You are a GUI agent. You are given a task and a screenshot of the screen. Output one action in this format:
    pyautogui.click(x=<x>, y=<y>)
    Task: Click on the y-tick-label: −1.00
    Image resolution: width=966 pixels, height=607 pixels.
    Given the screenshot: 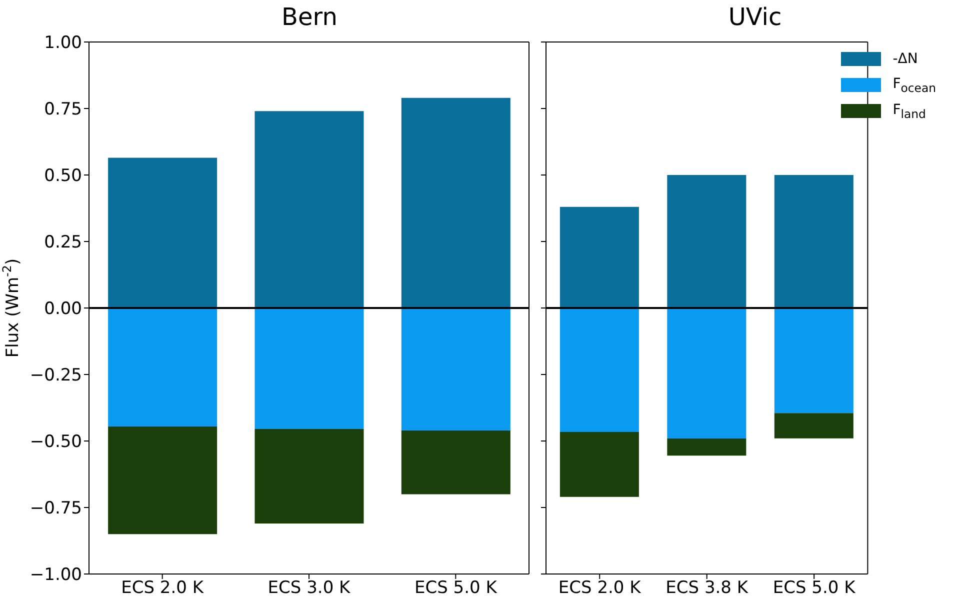 What is the action you would take?
    pyautogui.click(x=56, y=575)
    